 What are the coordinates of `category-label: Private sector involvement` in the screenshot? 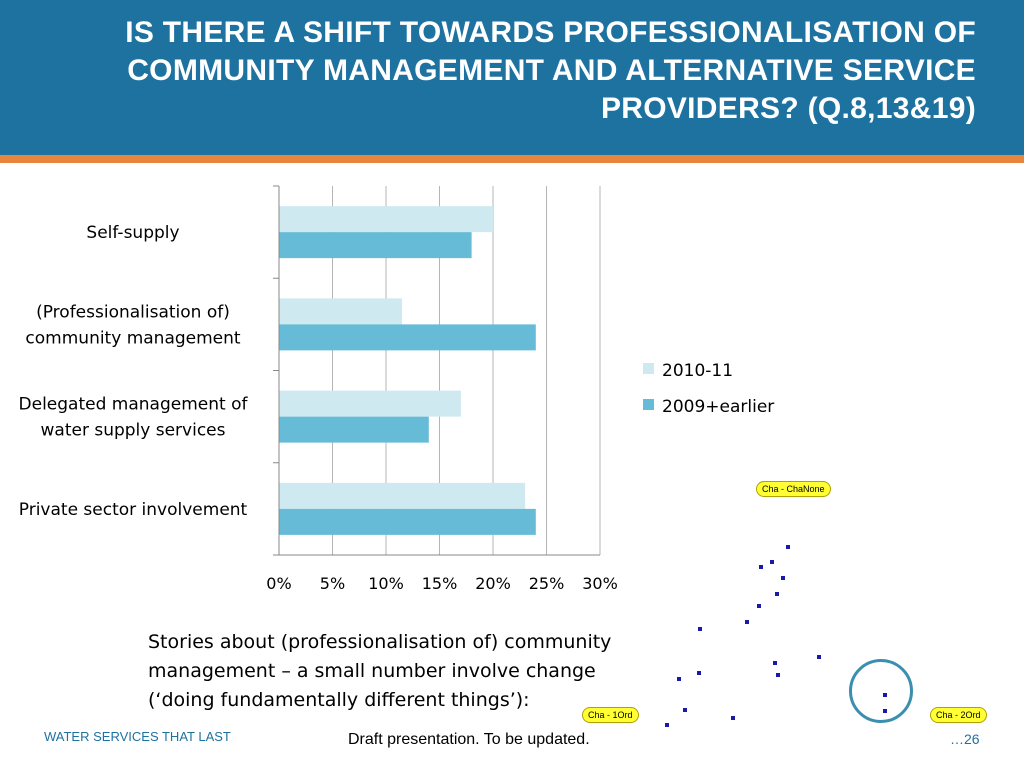 It's located at (133, 510).